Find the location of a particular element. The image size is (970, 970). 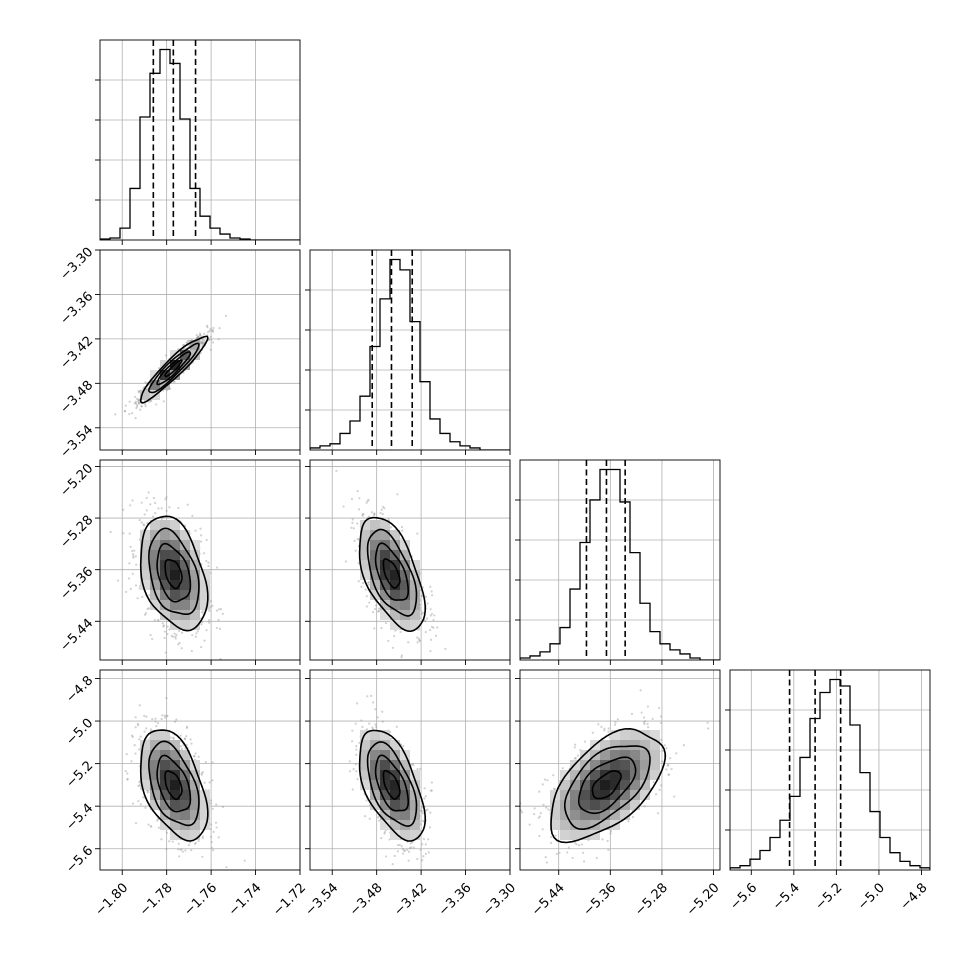

x-tick-label: −5.2 is located at coordinates (828, 896).